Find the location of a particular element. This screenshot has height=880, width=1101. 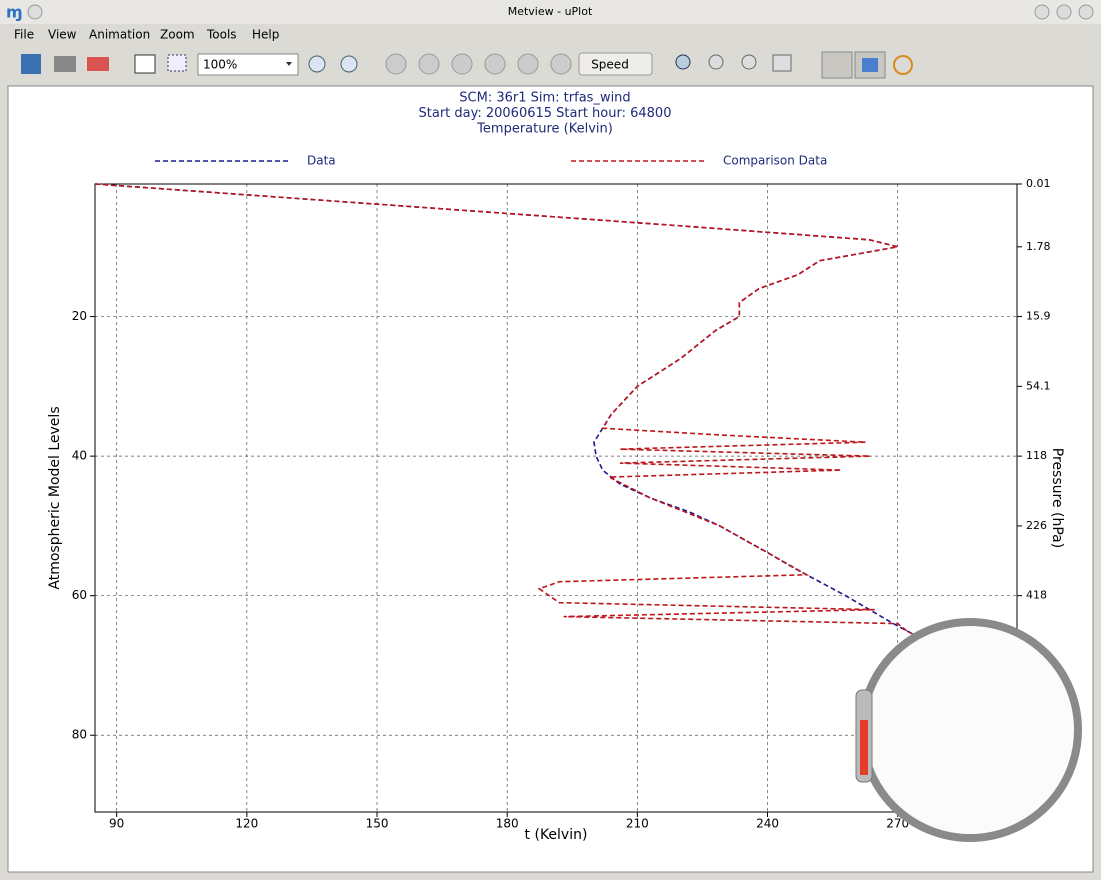

x-tick-label: 90 is located at coordinates (116, 824).